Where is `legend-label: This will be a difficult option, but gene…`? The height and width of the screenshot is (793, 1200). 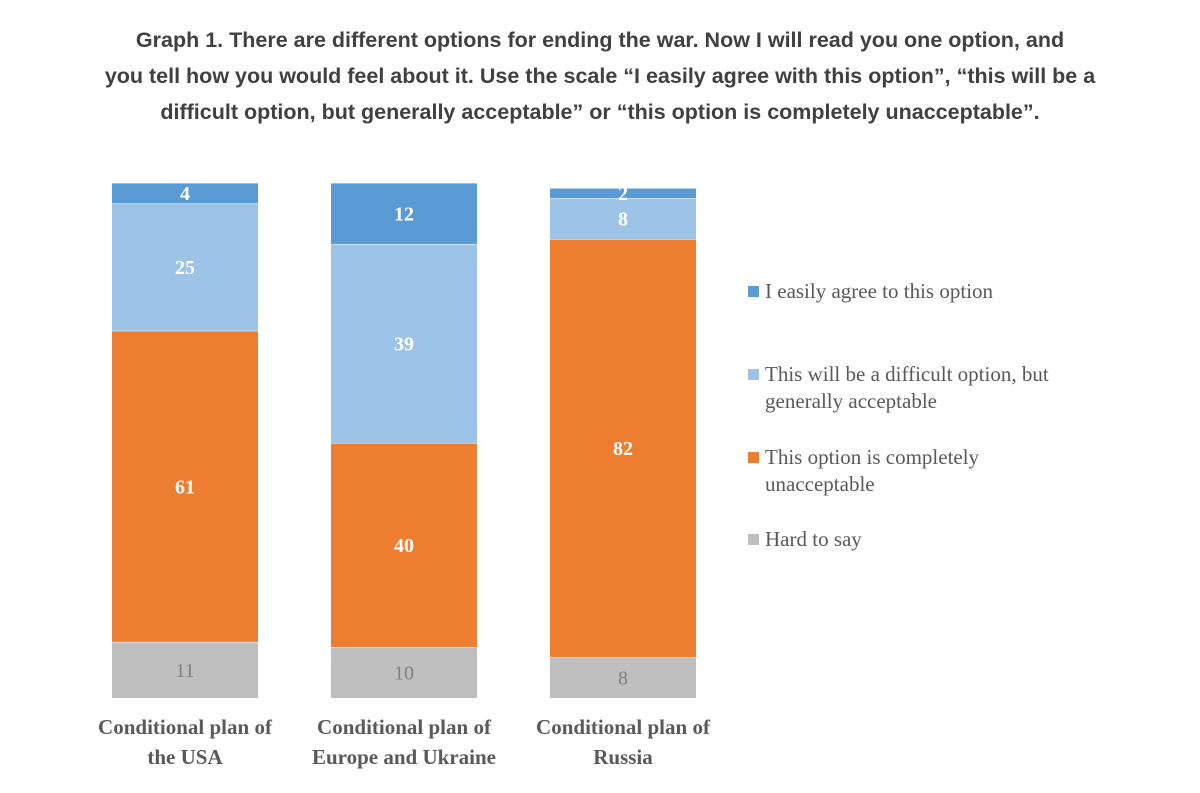
legend-label: This will be a difficult option, but gene… is located at coordinates (907, 388).